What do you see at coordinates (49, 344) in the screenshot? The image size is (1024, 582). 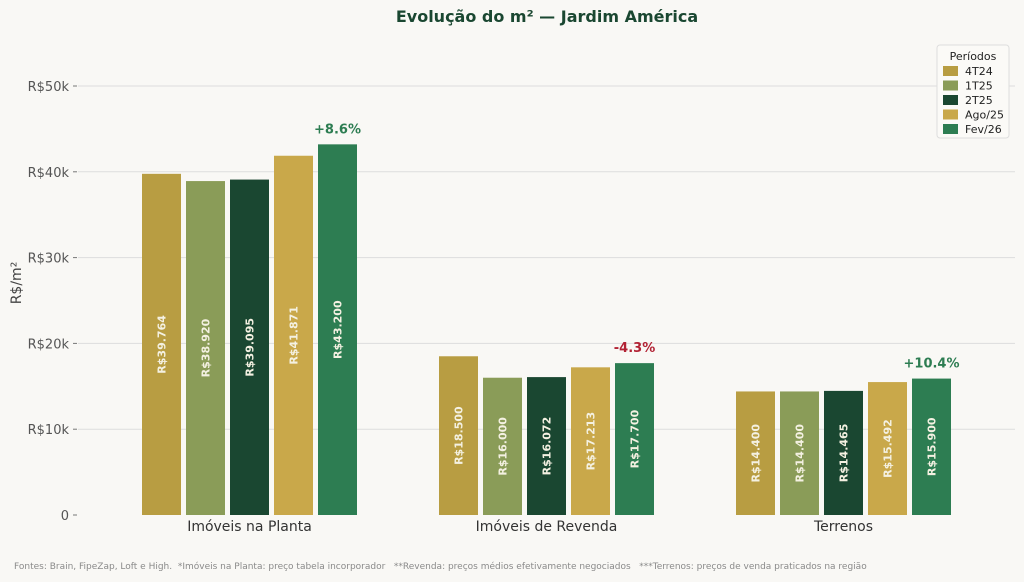 I see `y-tick-label: R$20k` at bounding box center [49, 344].